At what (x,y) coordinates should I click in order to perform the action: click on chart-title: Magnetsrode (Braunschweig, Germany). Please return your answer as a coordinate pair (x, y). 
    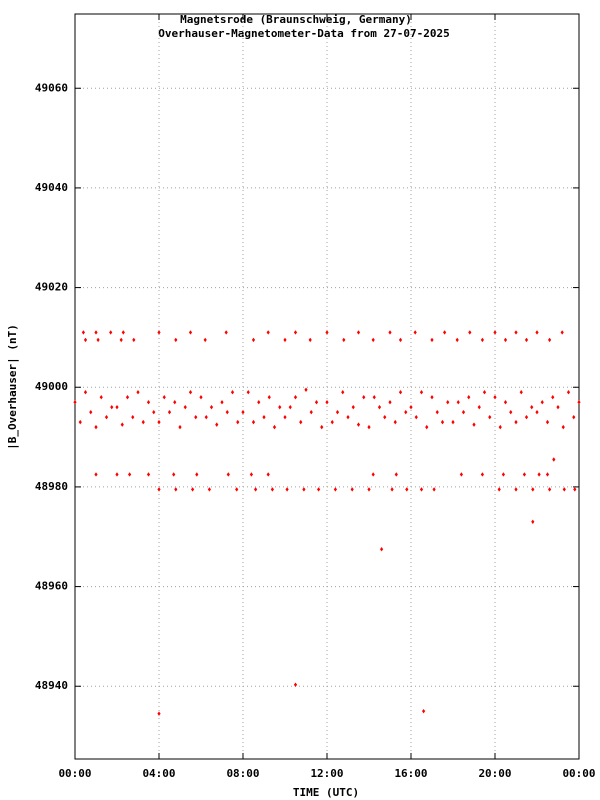
    Looking at the image, I should click on (296, 19).